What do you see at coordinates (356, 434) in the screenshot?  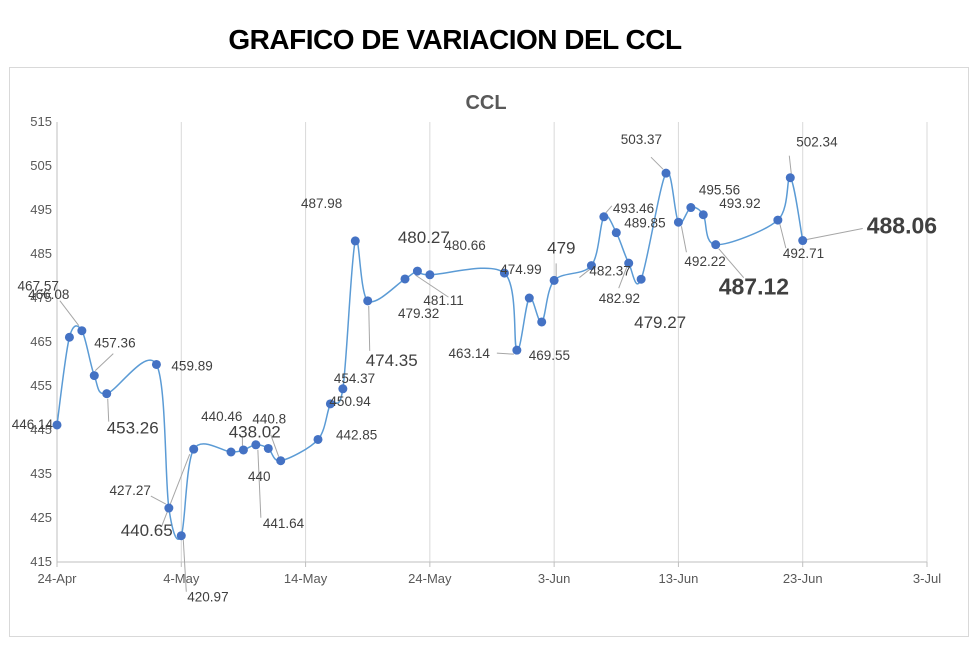 I see `data-label: 442.85` at bounding box center [356, 434].